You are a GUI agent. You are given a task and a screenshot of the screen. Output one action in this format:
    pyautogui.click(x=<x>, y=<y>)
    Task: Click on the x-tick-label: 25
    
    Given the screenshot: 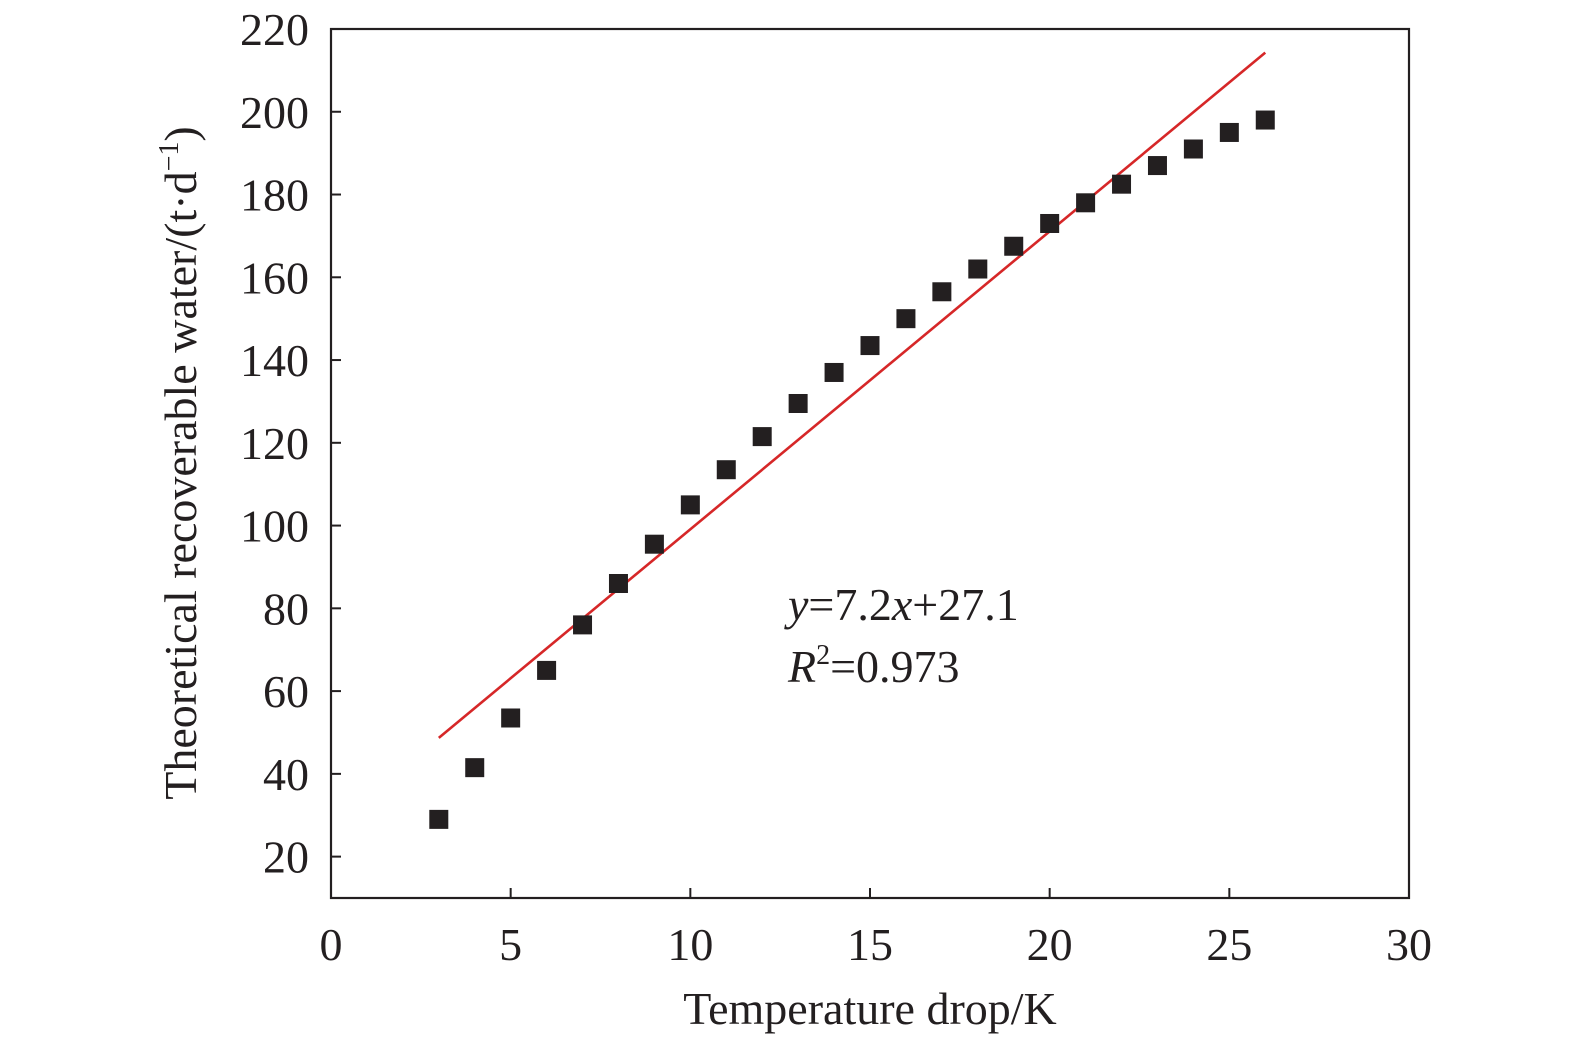 What is the action you would take?
    pyautogui.click(x=1229, y=944)
    